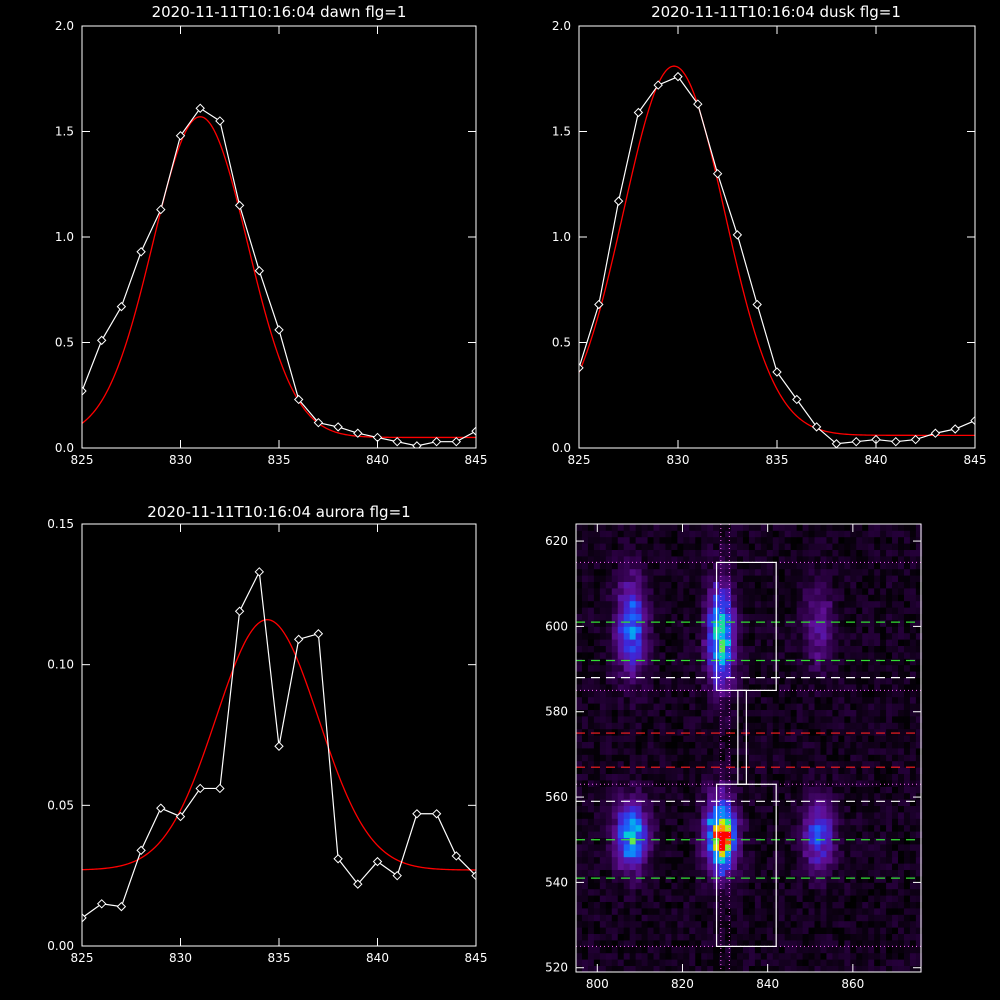 This screenshot has width=1000, height=1000. Describe the element at coordinates (856, 441) in the screenshot. I see `dusk-data-point` at that location.